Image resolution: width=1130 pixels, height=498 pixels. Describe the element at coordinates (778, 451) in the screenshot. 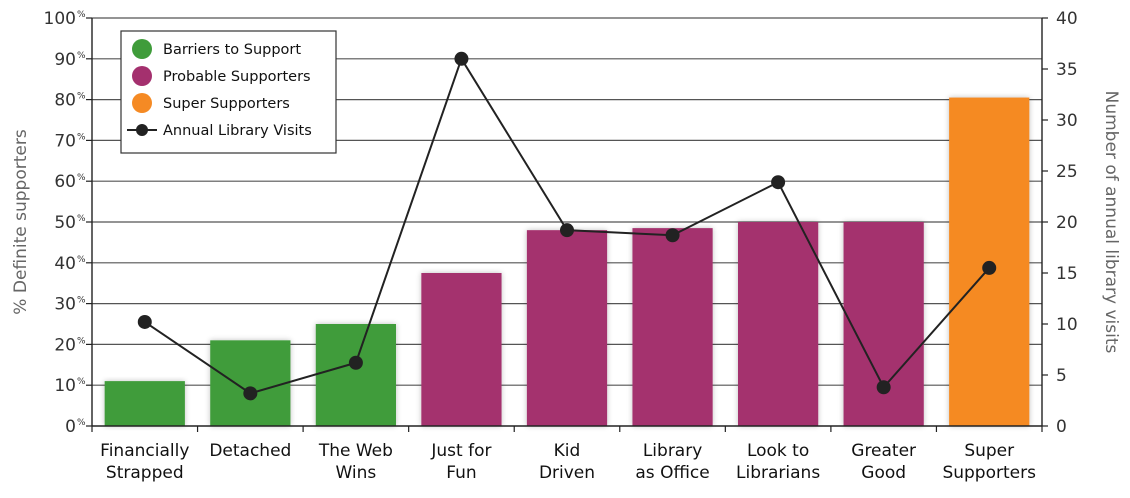

I see `category-label-line: Look to` at that location.